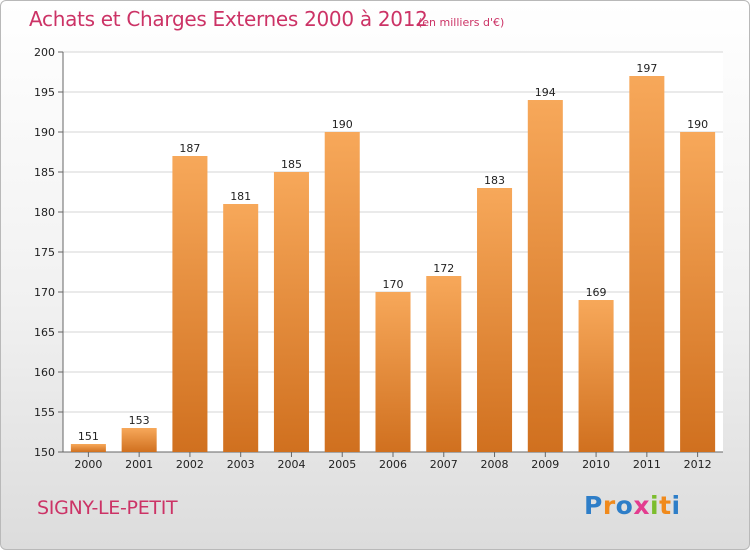 The width and height of the screenshot is (750, 550). I want to click on x-tick-label: 2008, so click(495, 464).